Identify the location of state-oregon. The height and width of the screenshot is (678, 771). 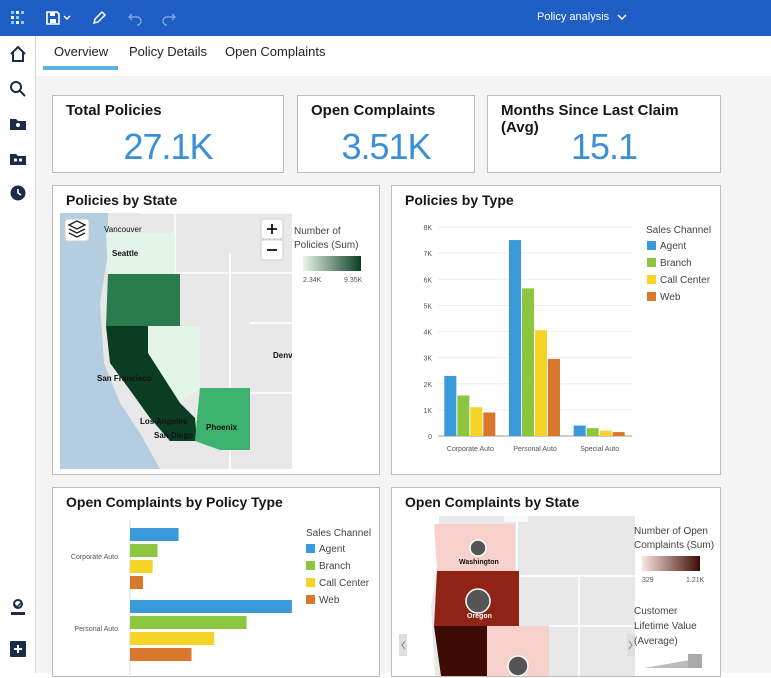
(143, 300).